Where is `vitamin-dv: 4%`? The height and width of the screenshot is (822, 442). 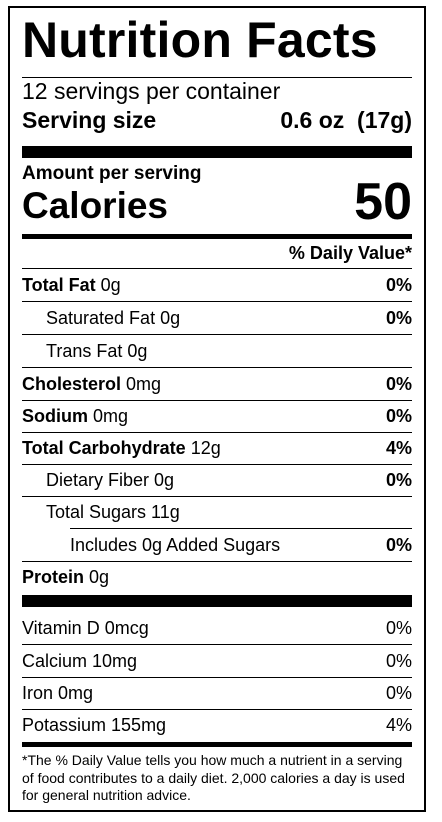
vitamin-dv: 4% is located at coordinates (398, 725).